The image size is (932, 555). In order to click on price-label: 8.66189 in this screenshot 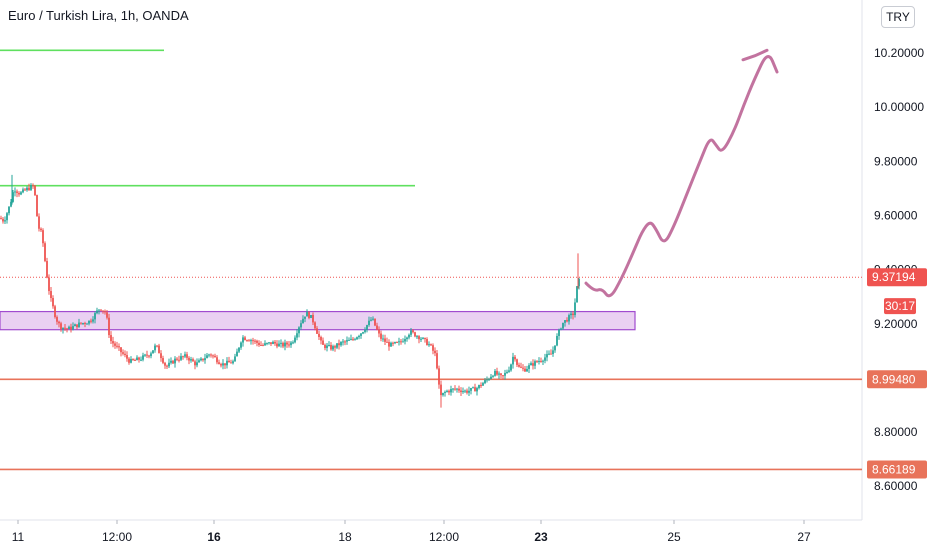, I will do `click(894, 469)`.